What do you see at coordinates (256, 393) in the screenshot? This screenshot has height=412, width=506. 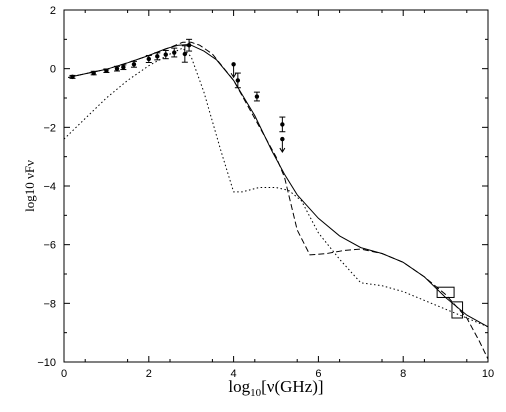 I see `x-axis-title-subscript: 10` at bounding box center [256, 393].